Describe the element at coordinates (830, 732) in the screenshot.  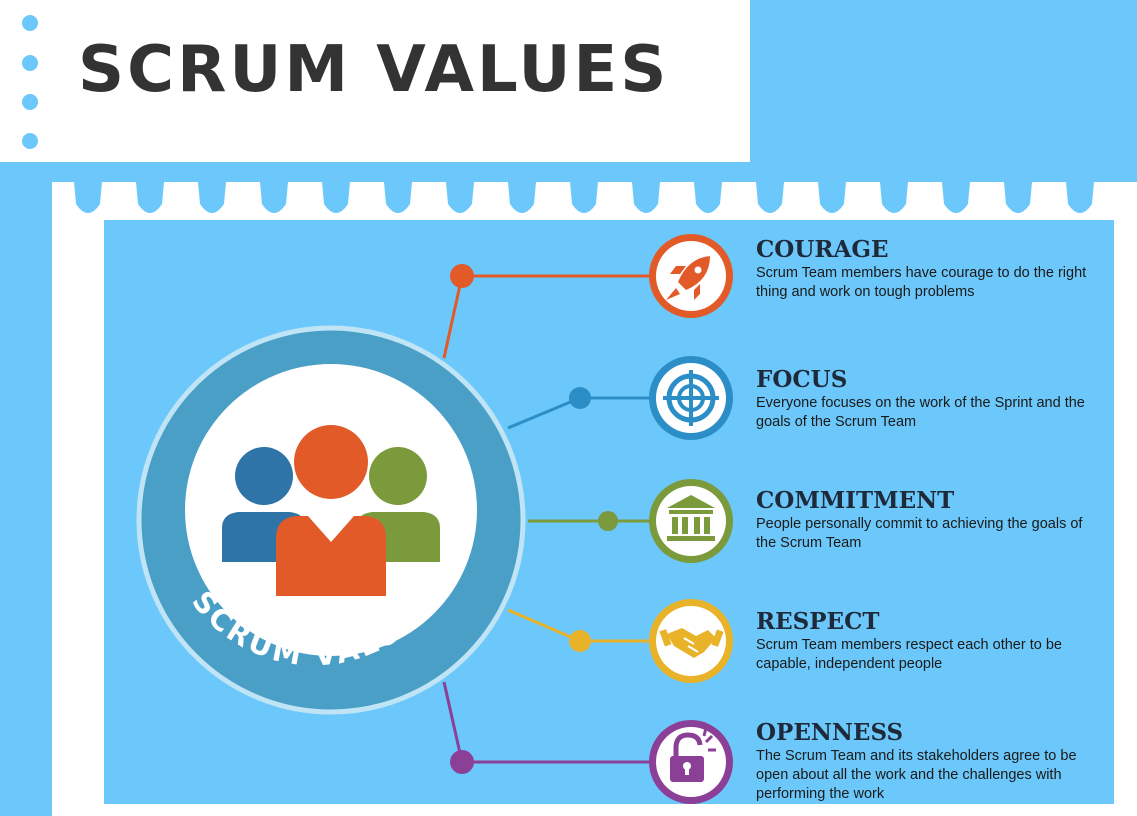
I see `openness-title: OPENNESS` at that location.